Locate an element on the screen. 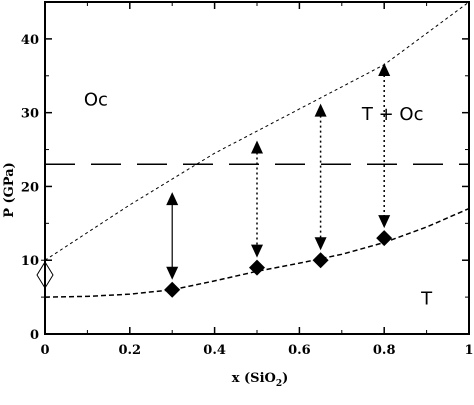  y-axis-label: P (GPa) is located at coordinates (9, 190).